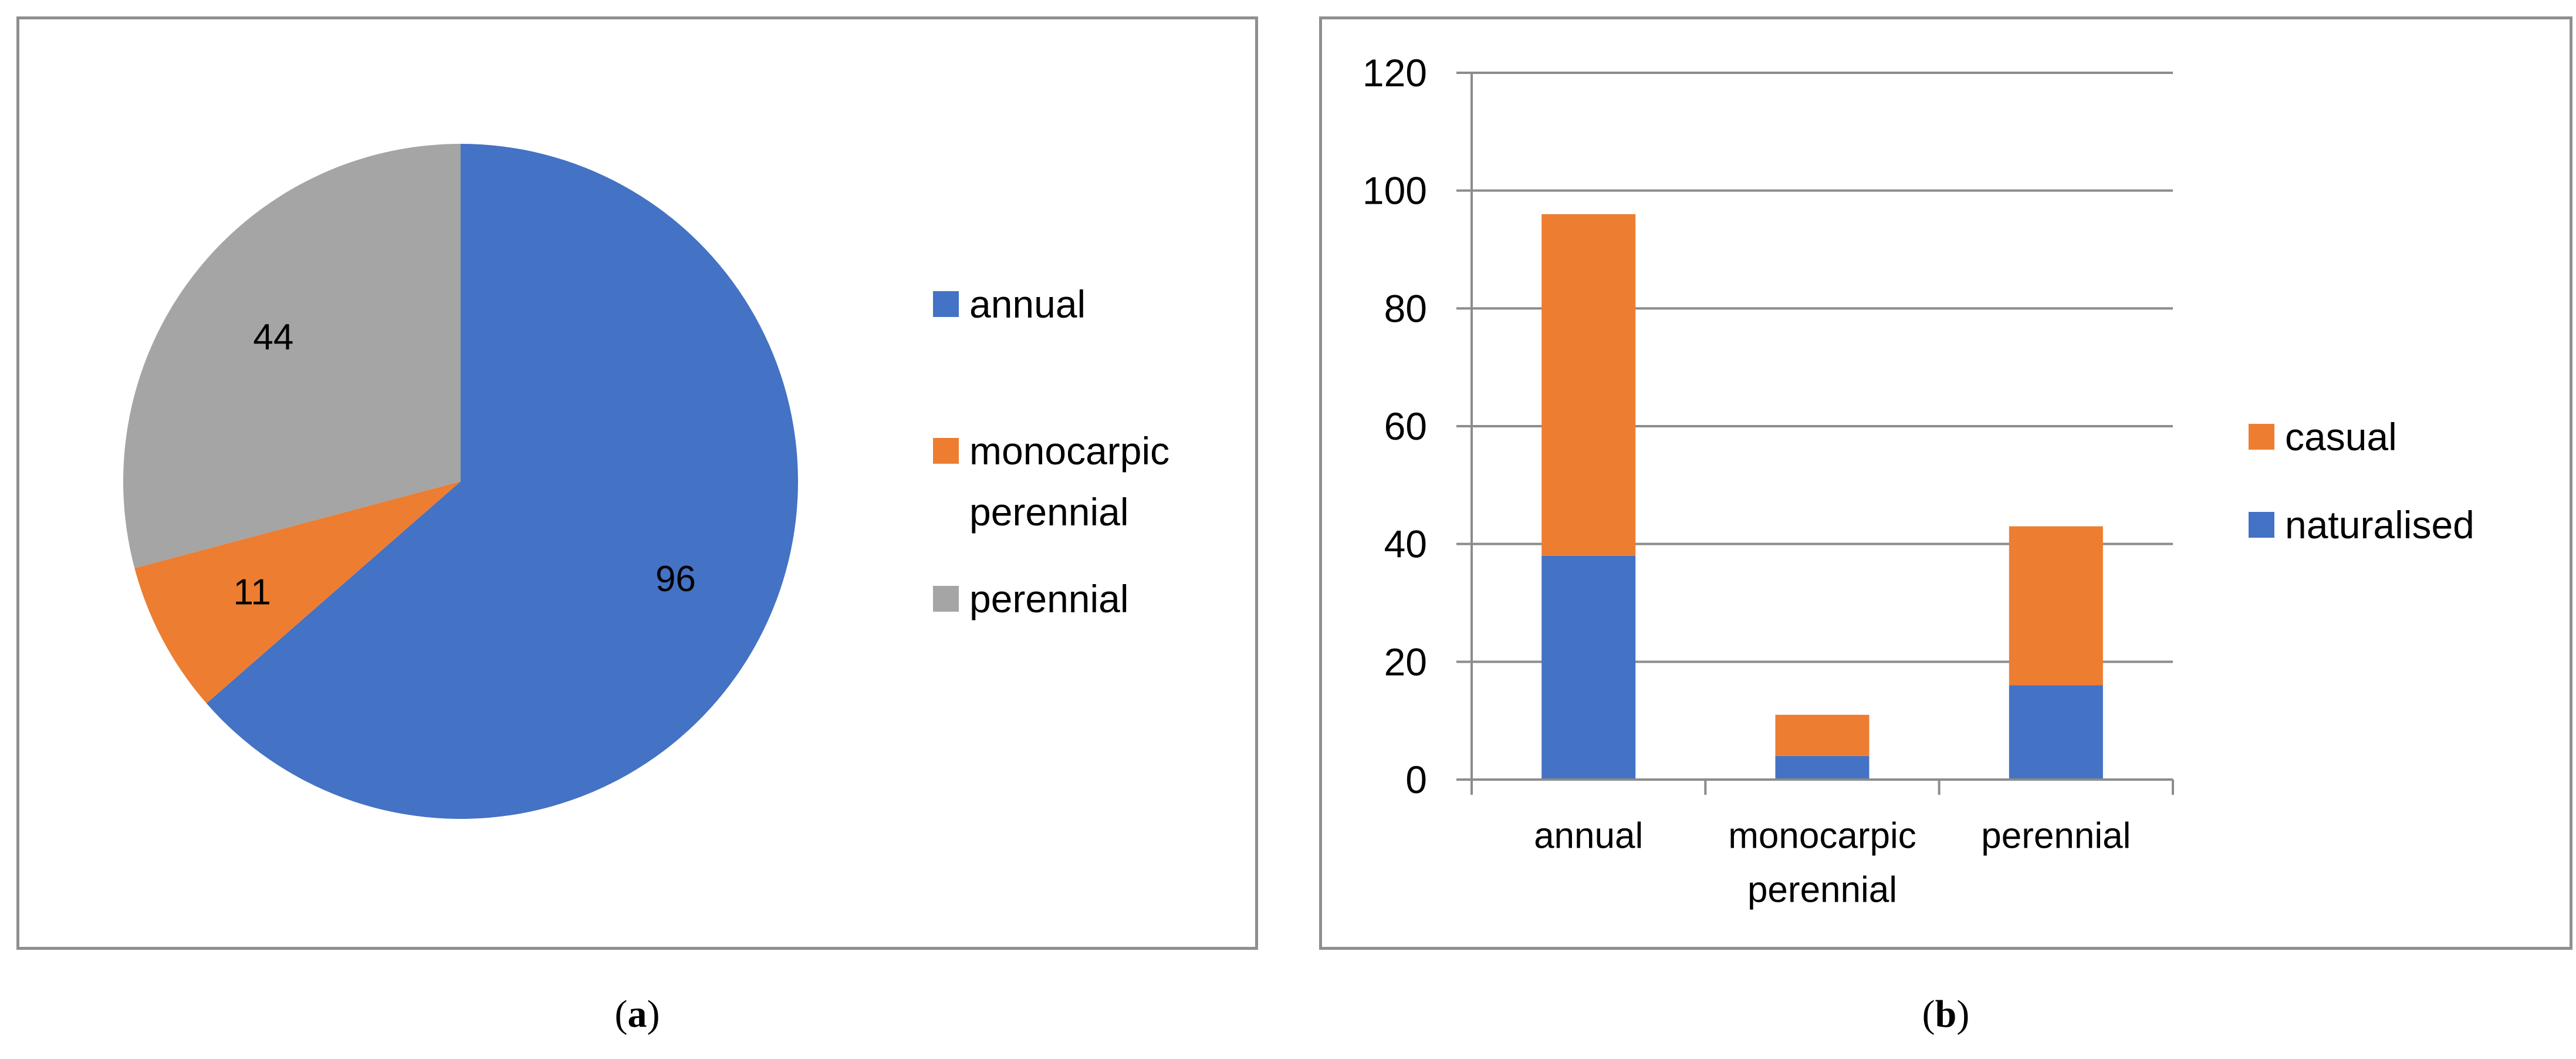 This screenshot has width=2576, height=1059. I want to click on pie-slice-perennial, so click(292, 356).